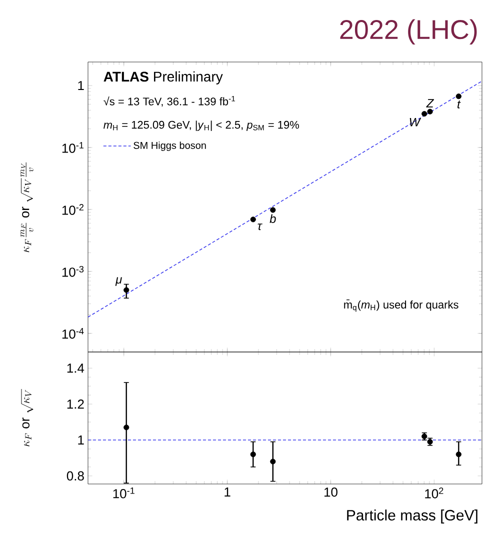 Image resolution: width=489 pixels, height=540 pixels. What do you see at coordinates (170, 146) in the screenshot?
I see `legend-label: SM Higgs boson` at bounding box center [170, 146].